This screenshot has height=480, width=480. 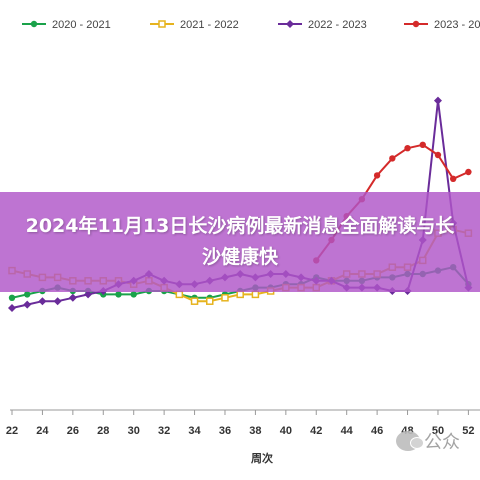 What do you see at coordinates (12, 431) in the screenshot?
I see `x-tick-label: 22` at bounding box center [12, 431].